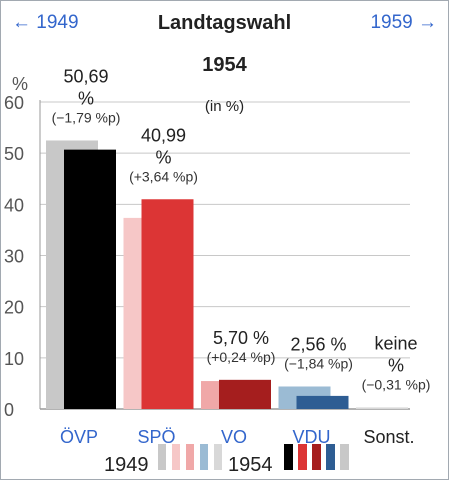 This screenshot has width=449, height=480. Describe the element at coordinates (224, 106) in the screenshot. I see `unit-label: (in %)` at that location.